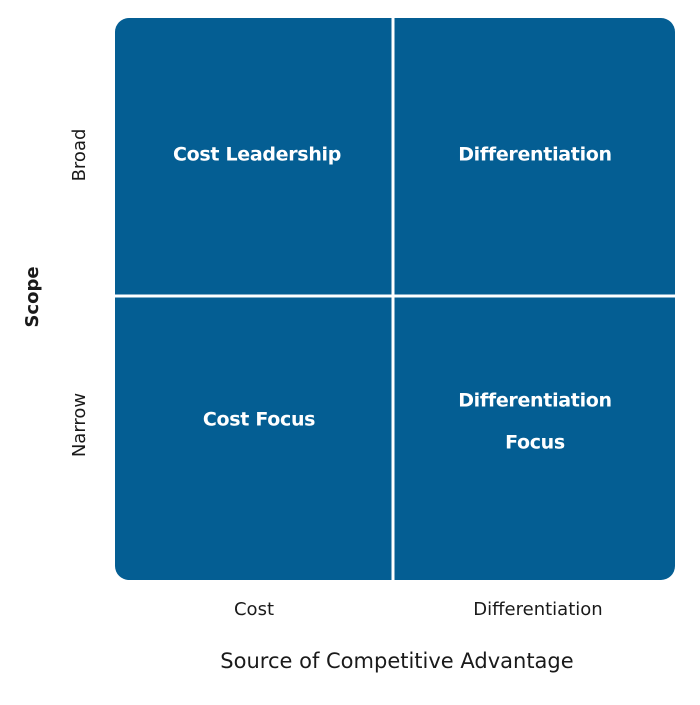  Describe the element at coordinates (79, 425) in the screenshot. I see `y-axis-label: Narrow` at that location.